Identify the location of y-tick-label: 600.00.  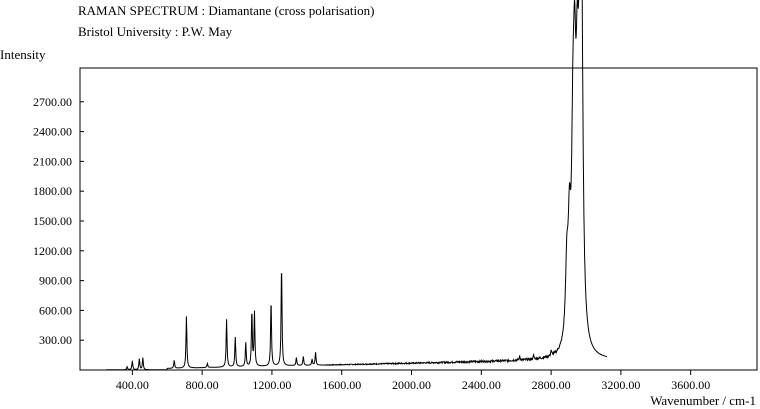
(55, 310).